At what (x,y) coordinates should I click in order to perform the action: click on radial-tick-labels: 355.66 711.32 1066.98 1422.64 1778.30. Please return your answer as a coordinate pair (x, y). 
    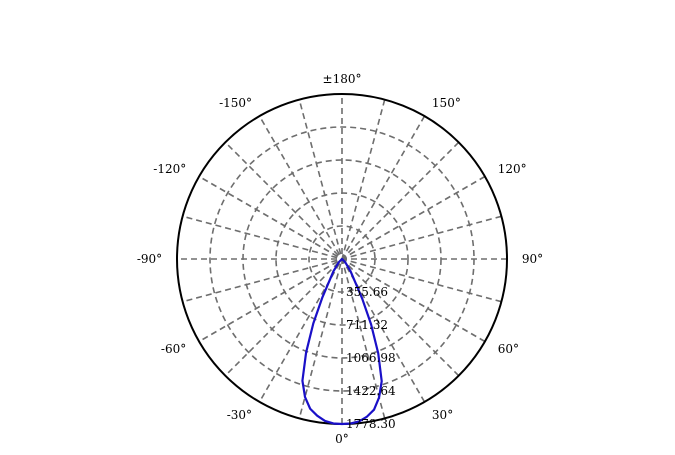
    Looking at the image, I should click on (371, 358).